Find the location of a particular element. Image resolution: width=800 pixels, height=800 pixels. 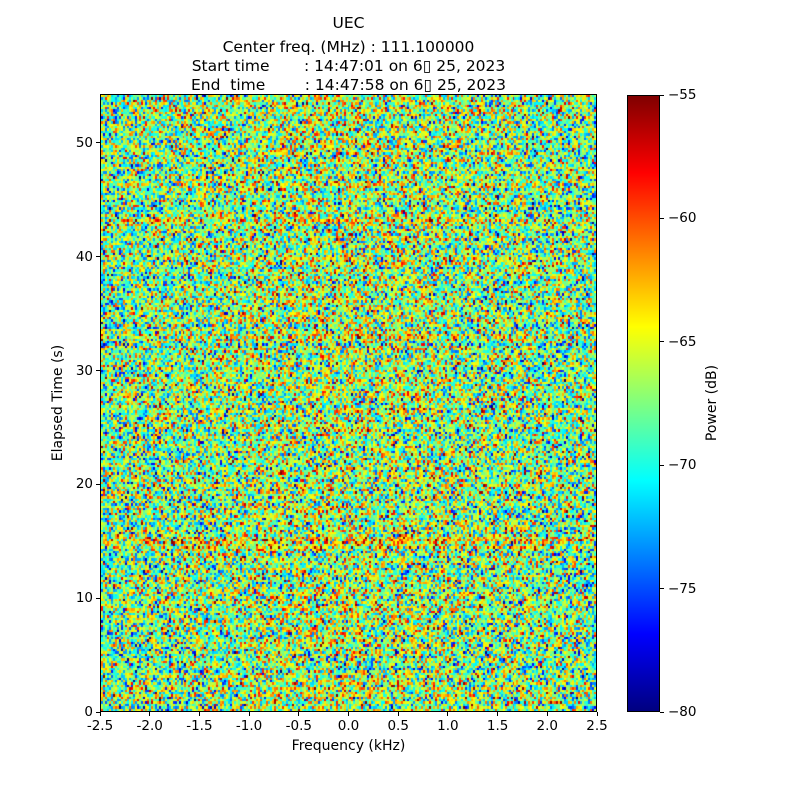

x-tick-label: 2.5 is located at coordinates (597, 726).